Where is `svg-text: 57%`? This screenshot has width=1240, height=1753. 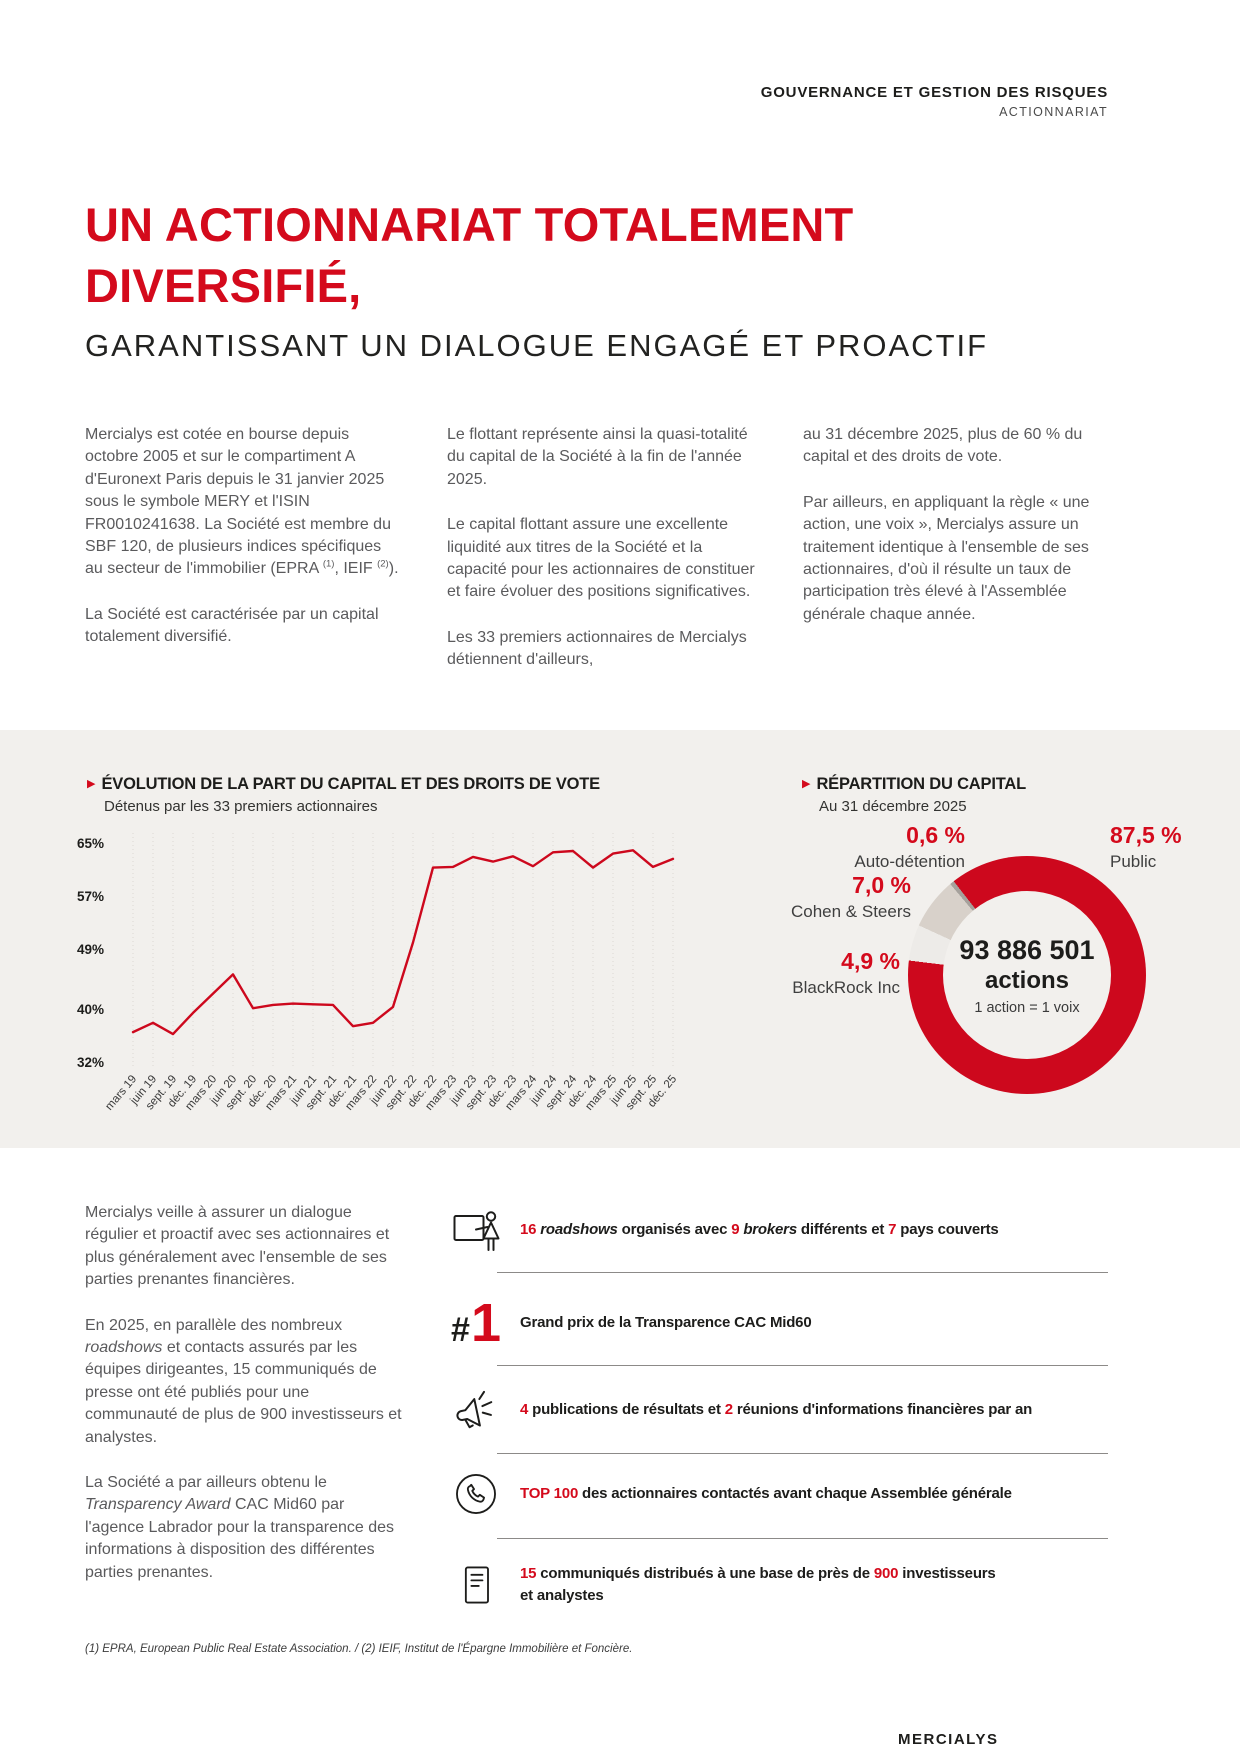
svg-text: 57% is located at coordinates (90, 896).